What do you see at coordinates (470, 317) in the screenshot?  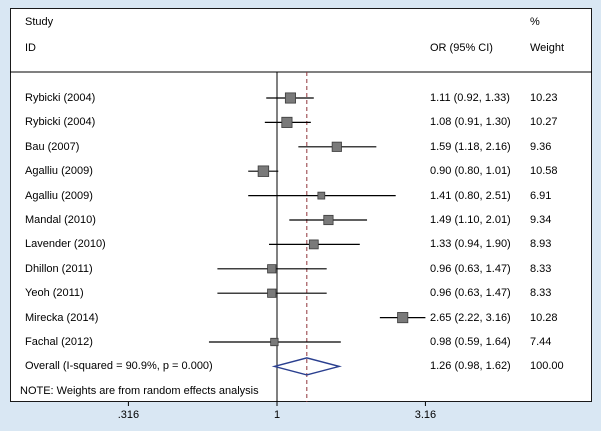 I see `or-value: 2.65 (2.22, 3.16)` at bounding box center [470, 317].